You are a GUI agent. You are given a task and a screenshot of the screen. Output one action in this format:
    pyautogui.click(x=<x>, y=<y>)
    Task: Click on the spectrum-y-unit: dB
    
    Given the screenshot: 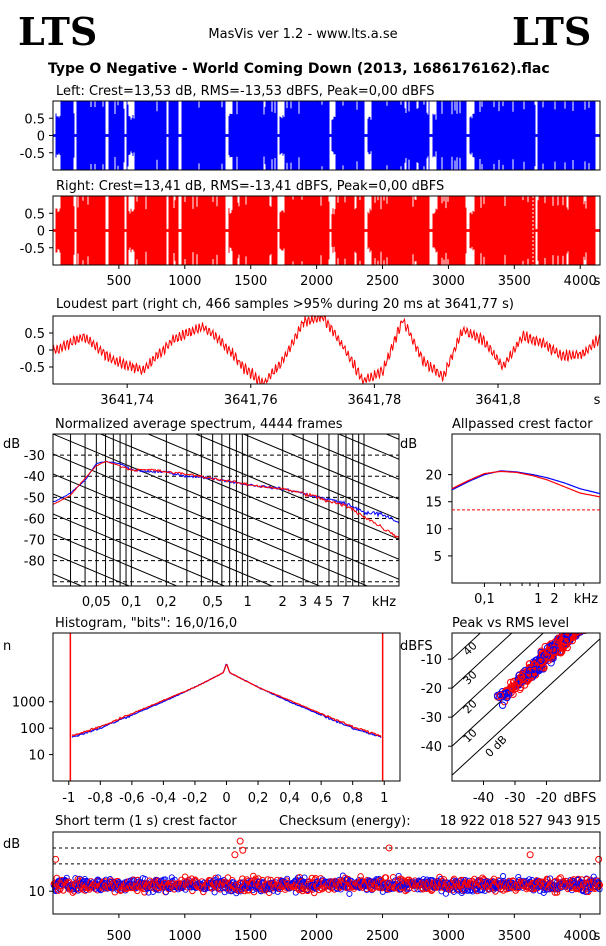 What is the action you would take?
    pyautogui.click(x=11, y=444)
    